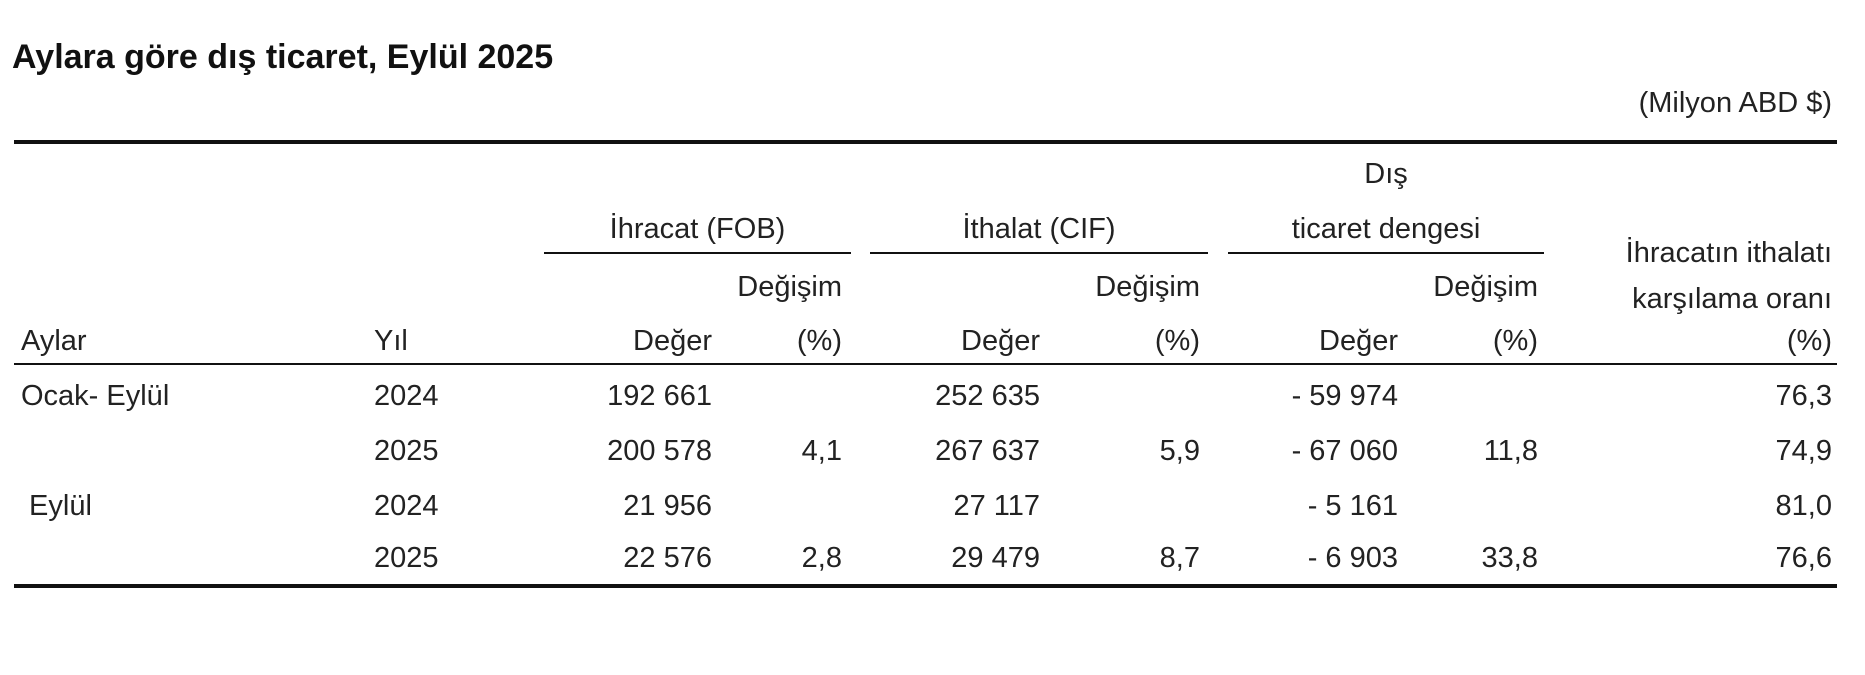  What do you see at coordinates (1803, 506) in the screenshot?
I see `row-coverage: 81,0` at bounding box center [1803, 506].